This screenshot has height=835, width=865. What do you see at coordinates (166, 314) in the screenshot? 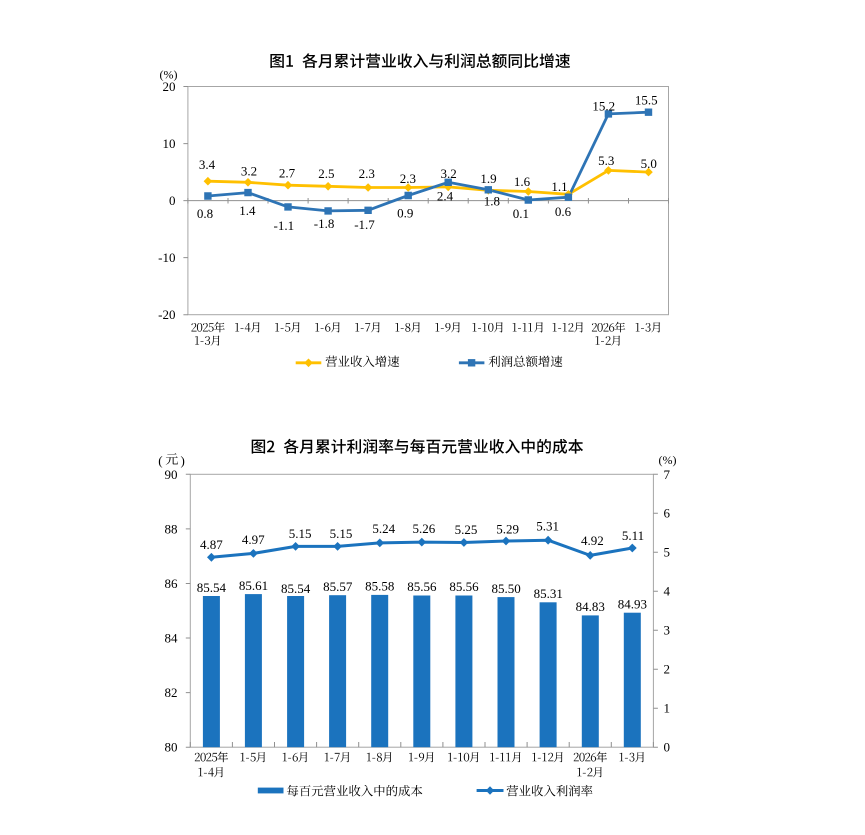
I see `svg-text: -20` at bounding box center [166, 314].